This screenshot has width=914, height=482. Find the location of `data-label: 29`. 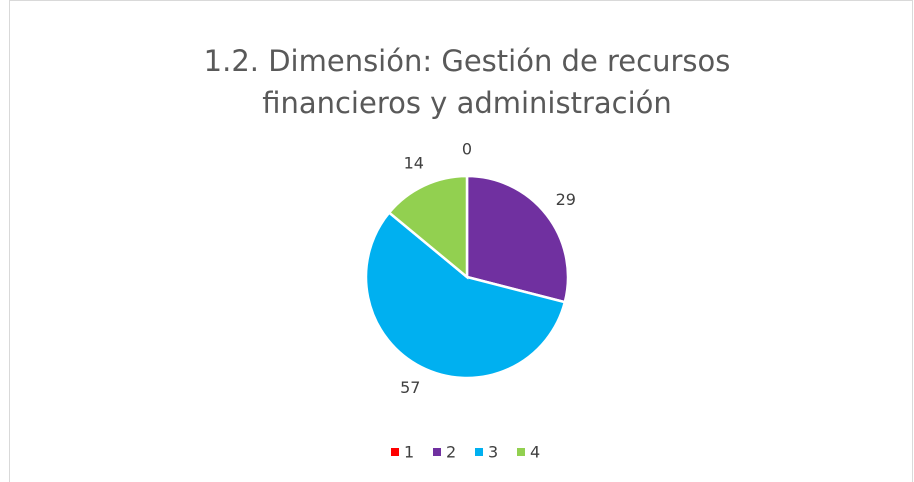

data-label: 29 is located at coordinates (566, 199).